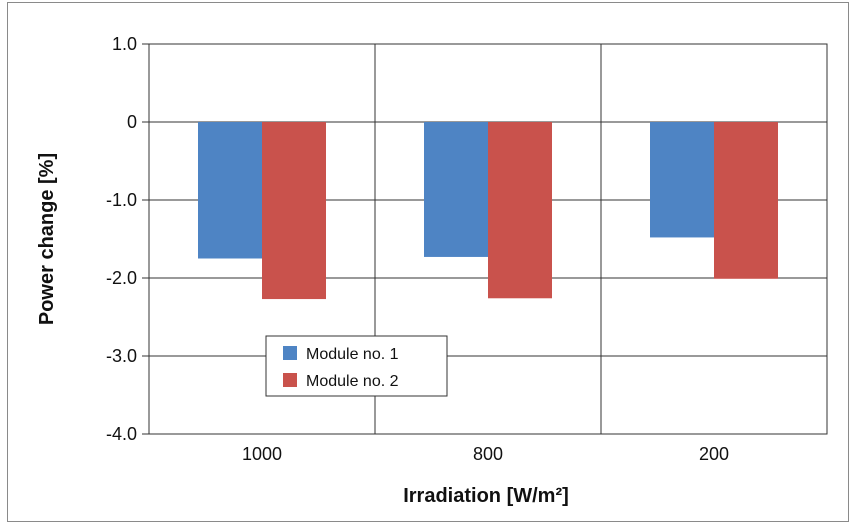 This screenshot has height=530, width=858. Describe the element at coordinates (352, 354) in the screenshot. I see `legend-label-module-1: Module no. 1` at that location.